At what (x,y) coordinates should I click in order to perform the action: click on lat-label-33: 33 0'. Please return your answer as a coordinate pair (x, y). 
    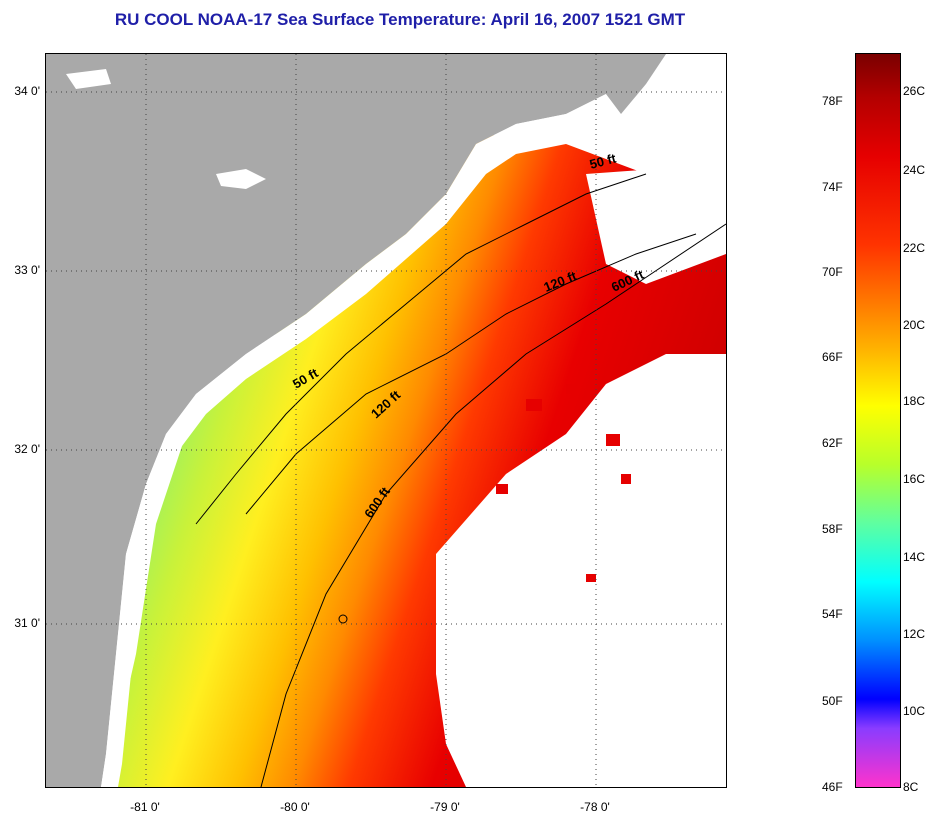
    Looking at the image, I should click on (27, 270).